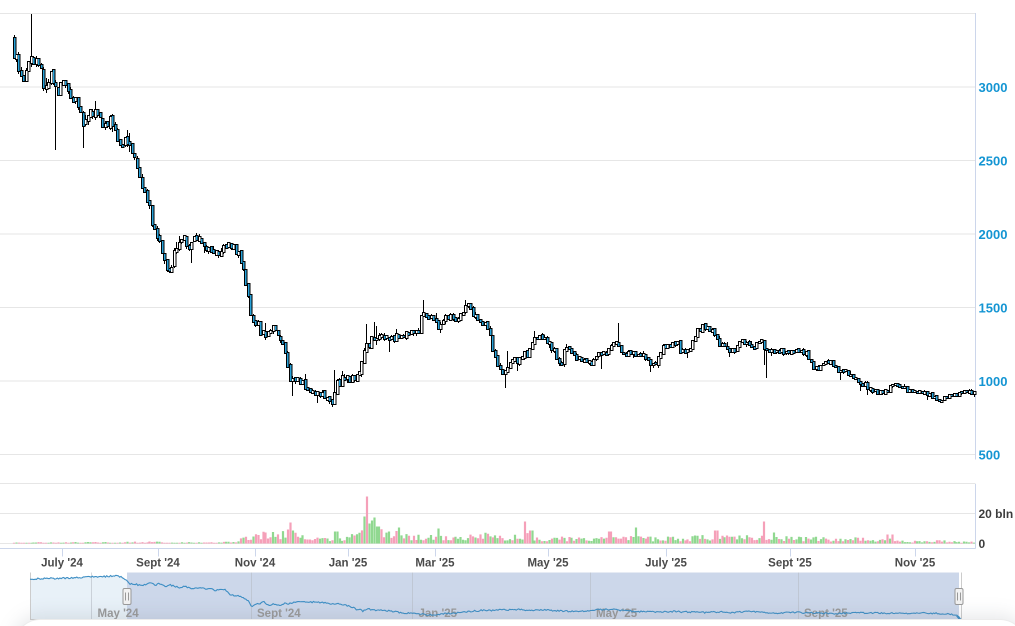  I want to click on svg-text: 0, so click(982, 544).